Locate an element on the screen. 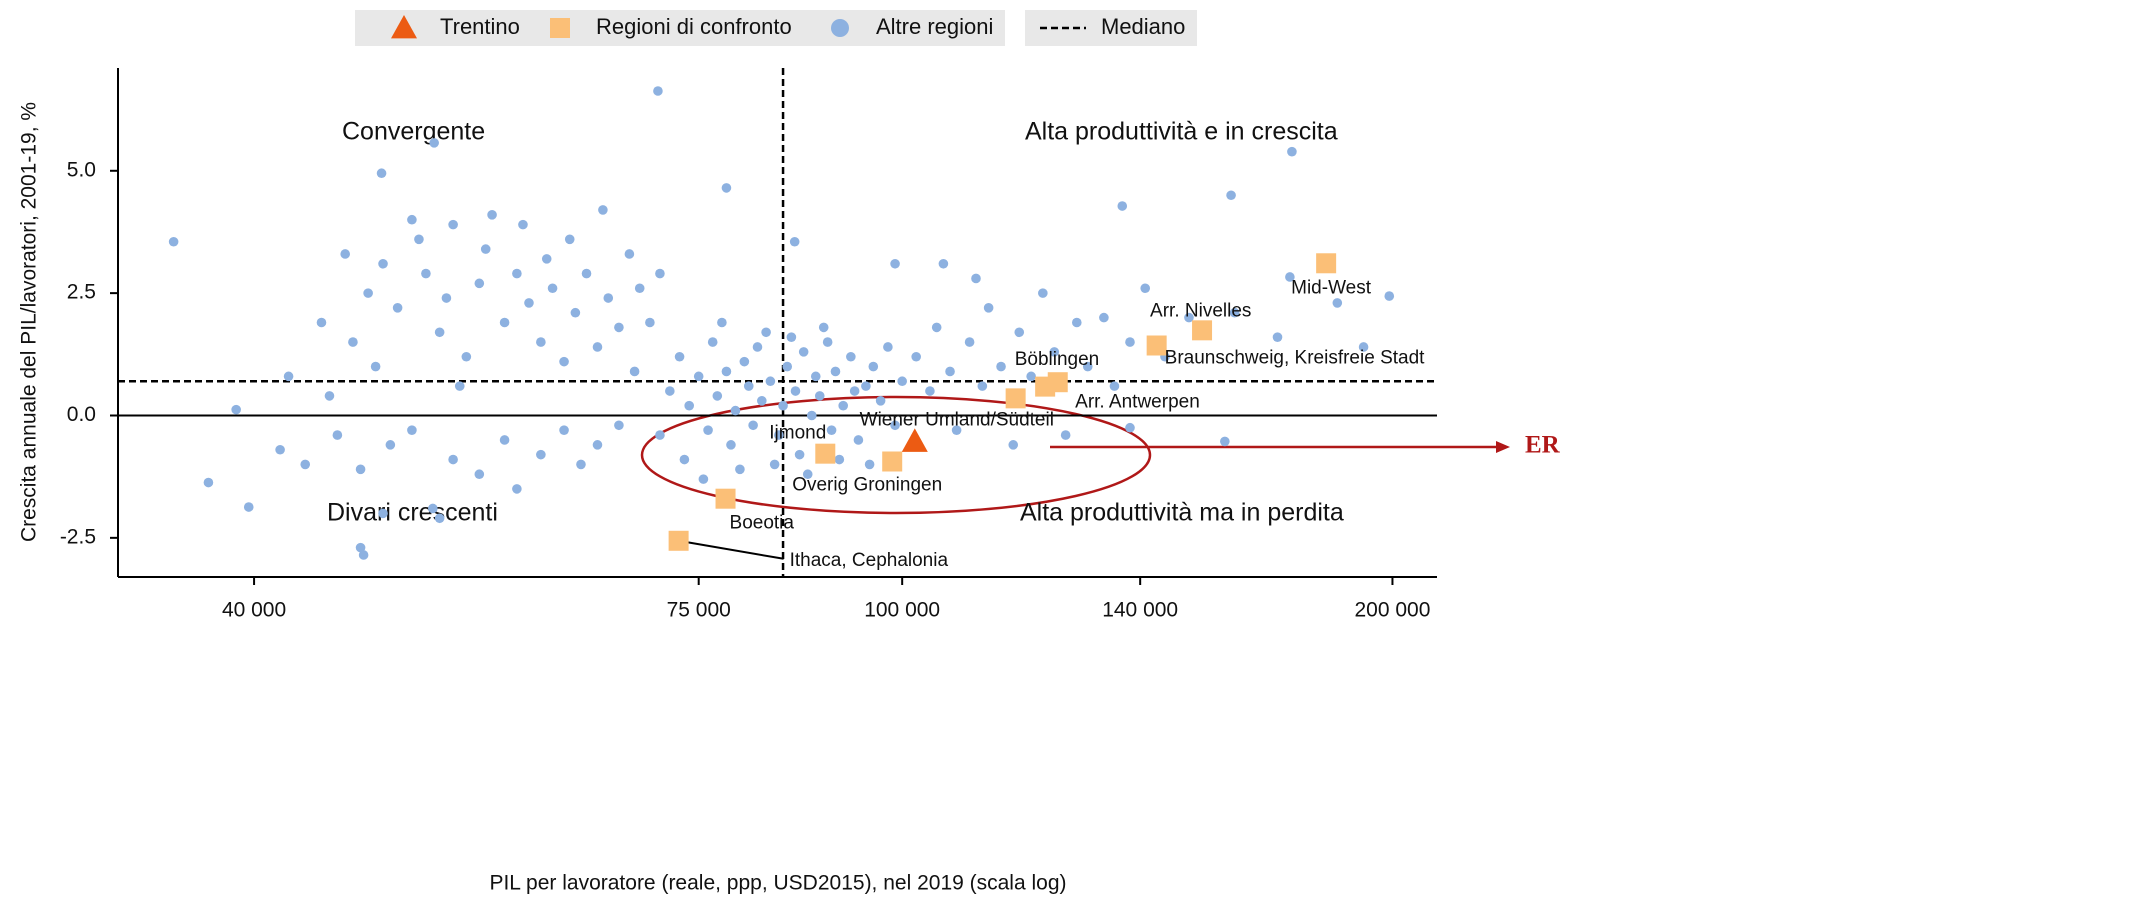 The image size is (2154, 898). point-label: Ijmond is located at coordinates (797, 433).